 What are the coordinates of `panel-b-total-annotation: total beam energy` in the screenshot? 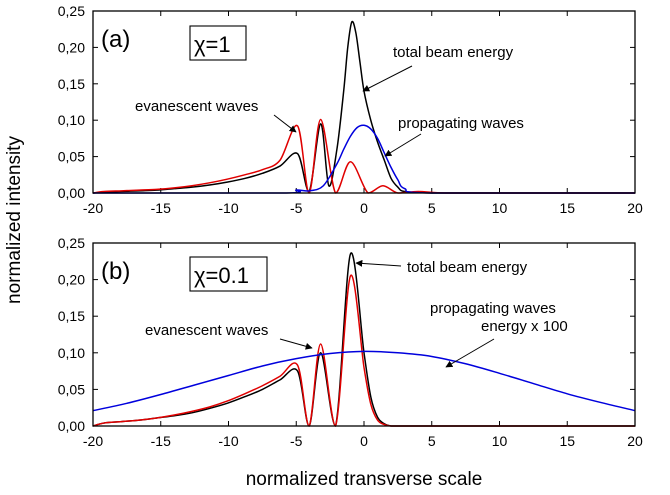 It's located at (467, 267).